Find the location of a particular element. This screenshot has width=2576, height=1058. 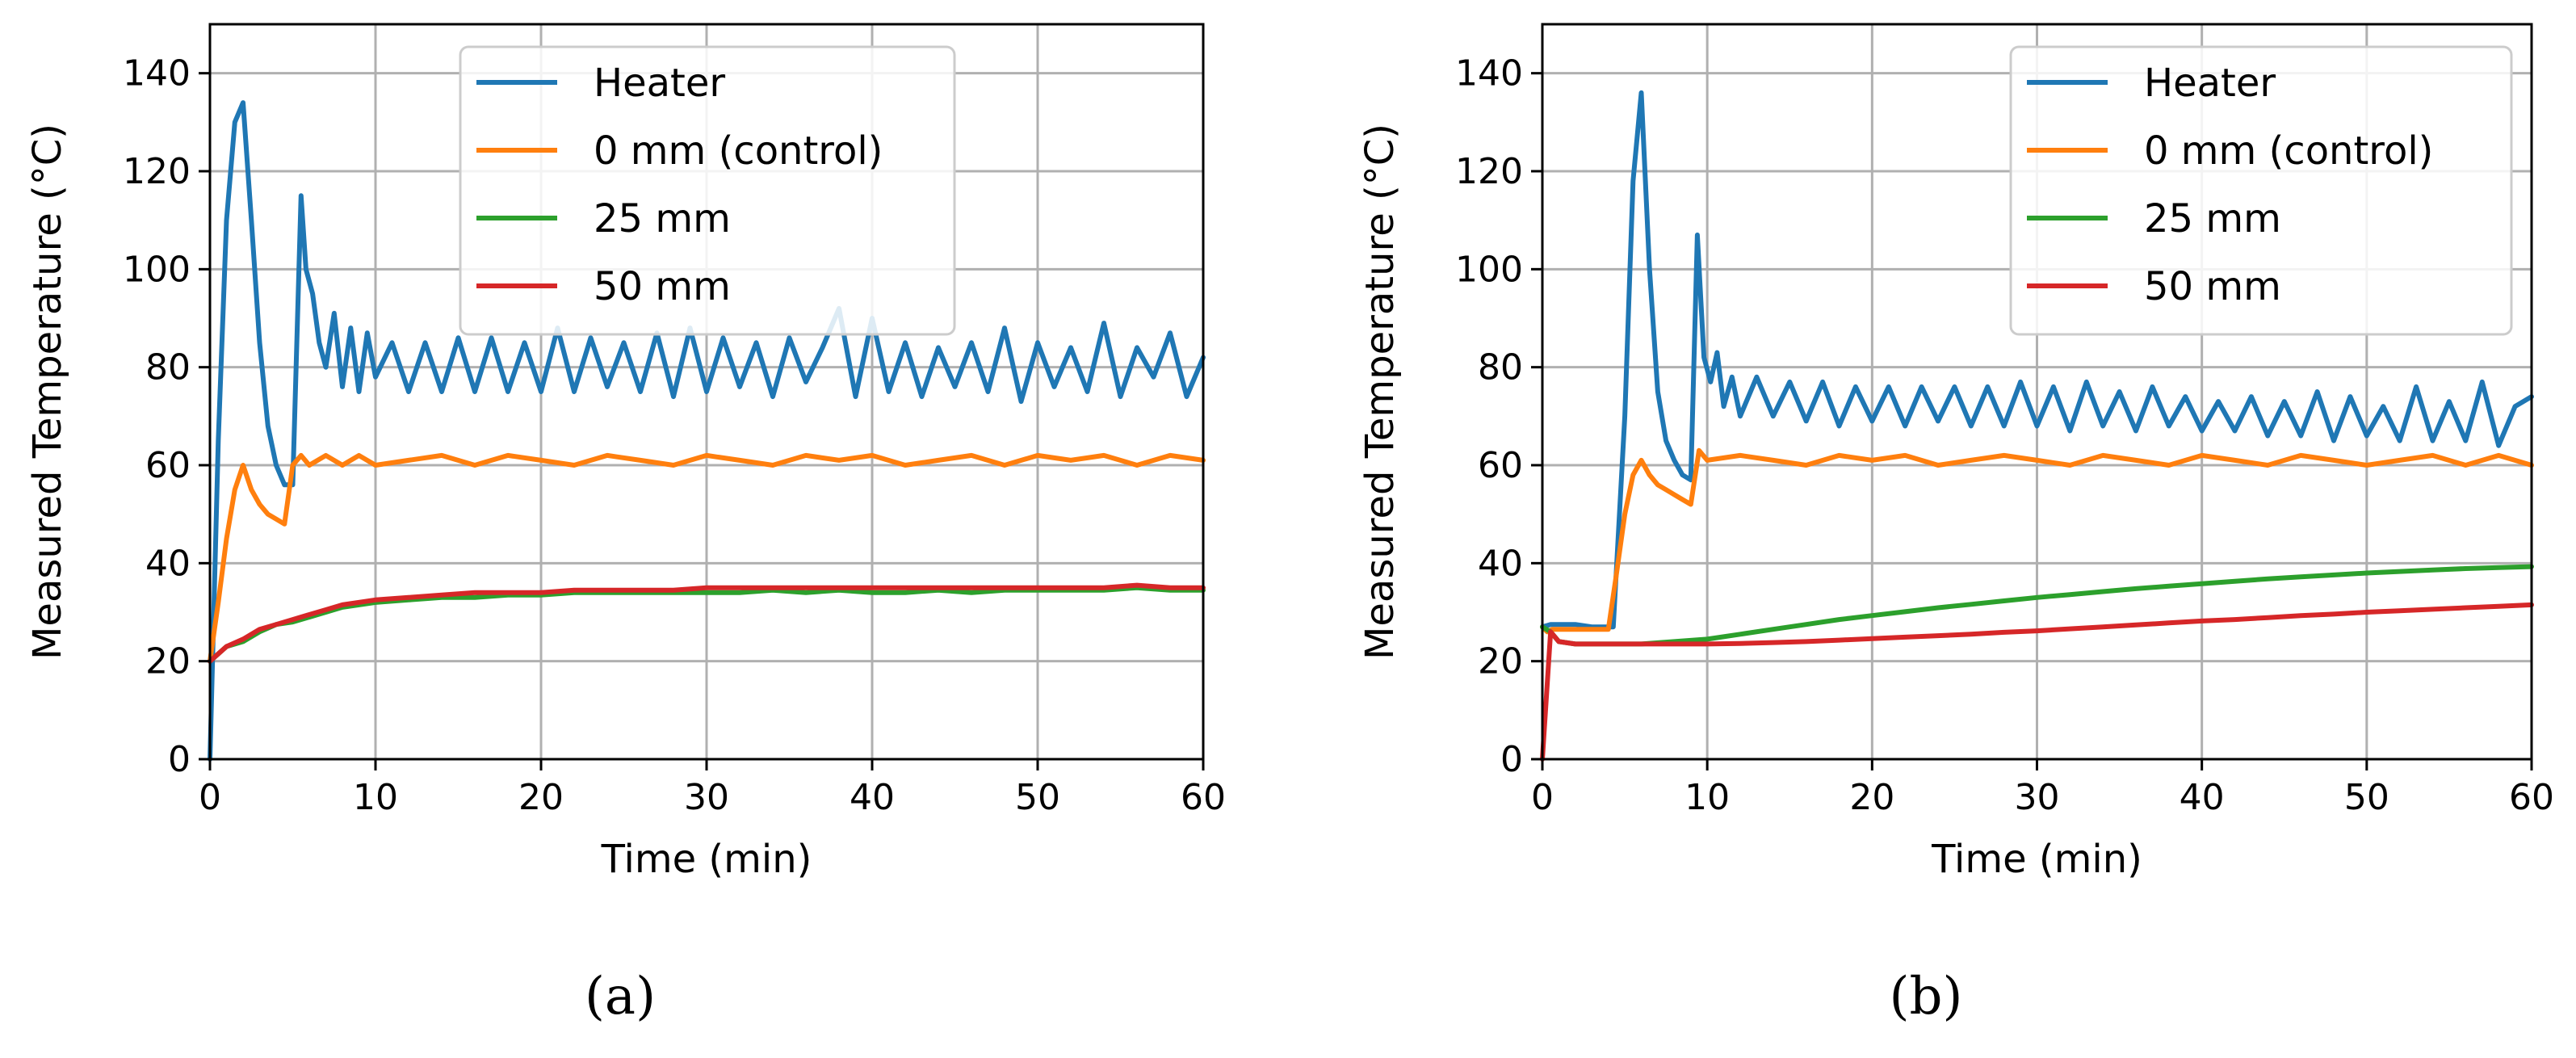

panel-label: (b) is located at coordinates (1926, 997).